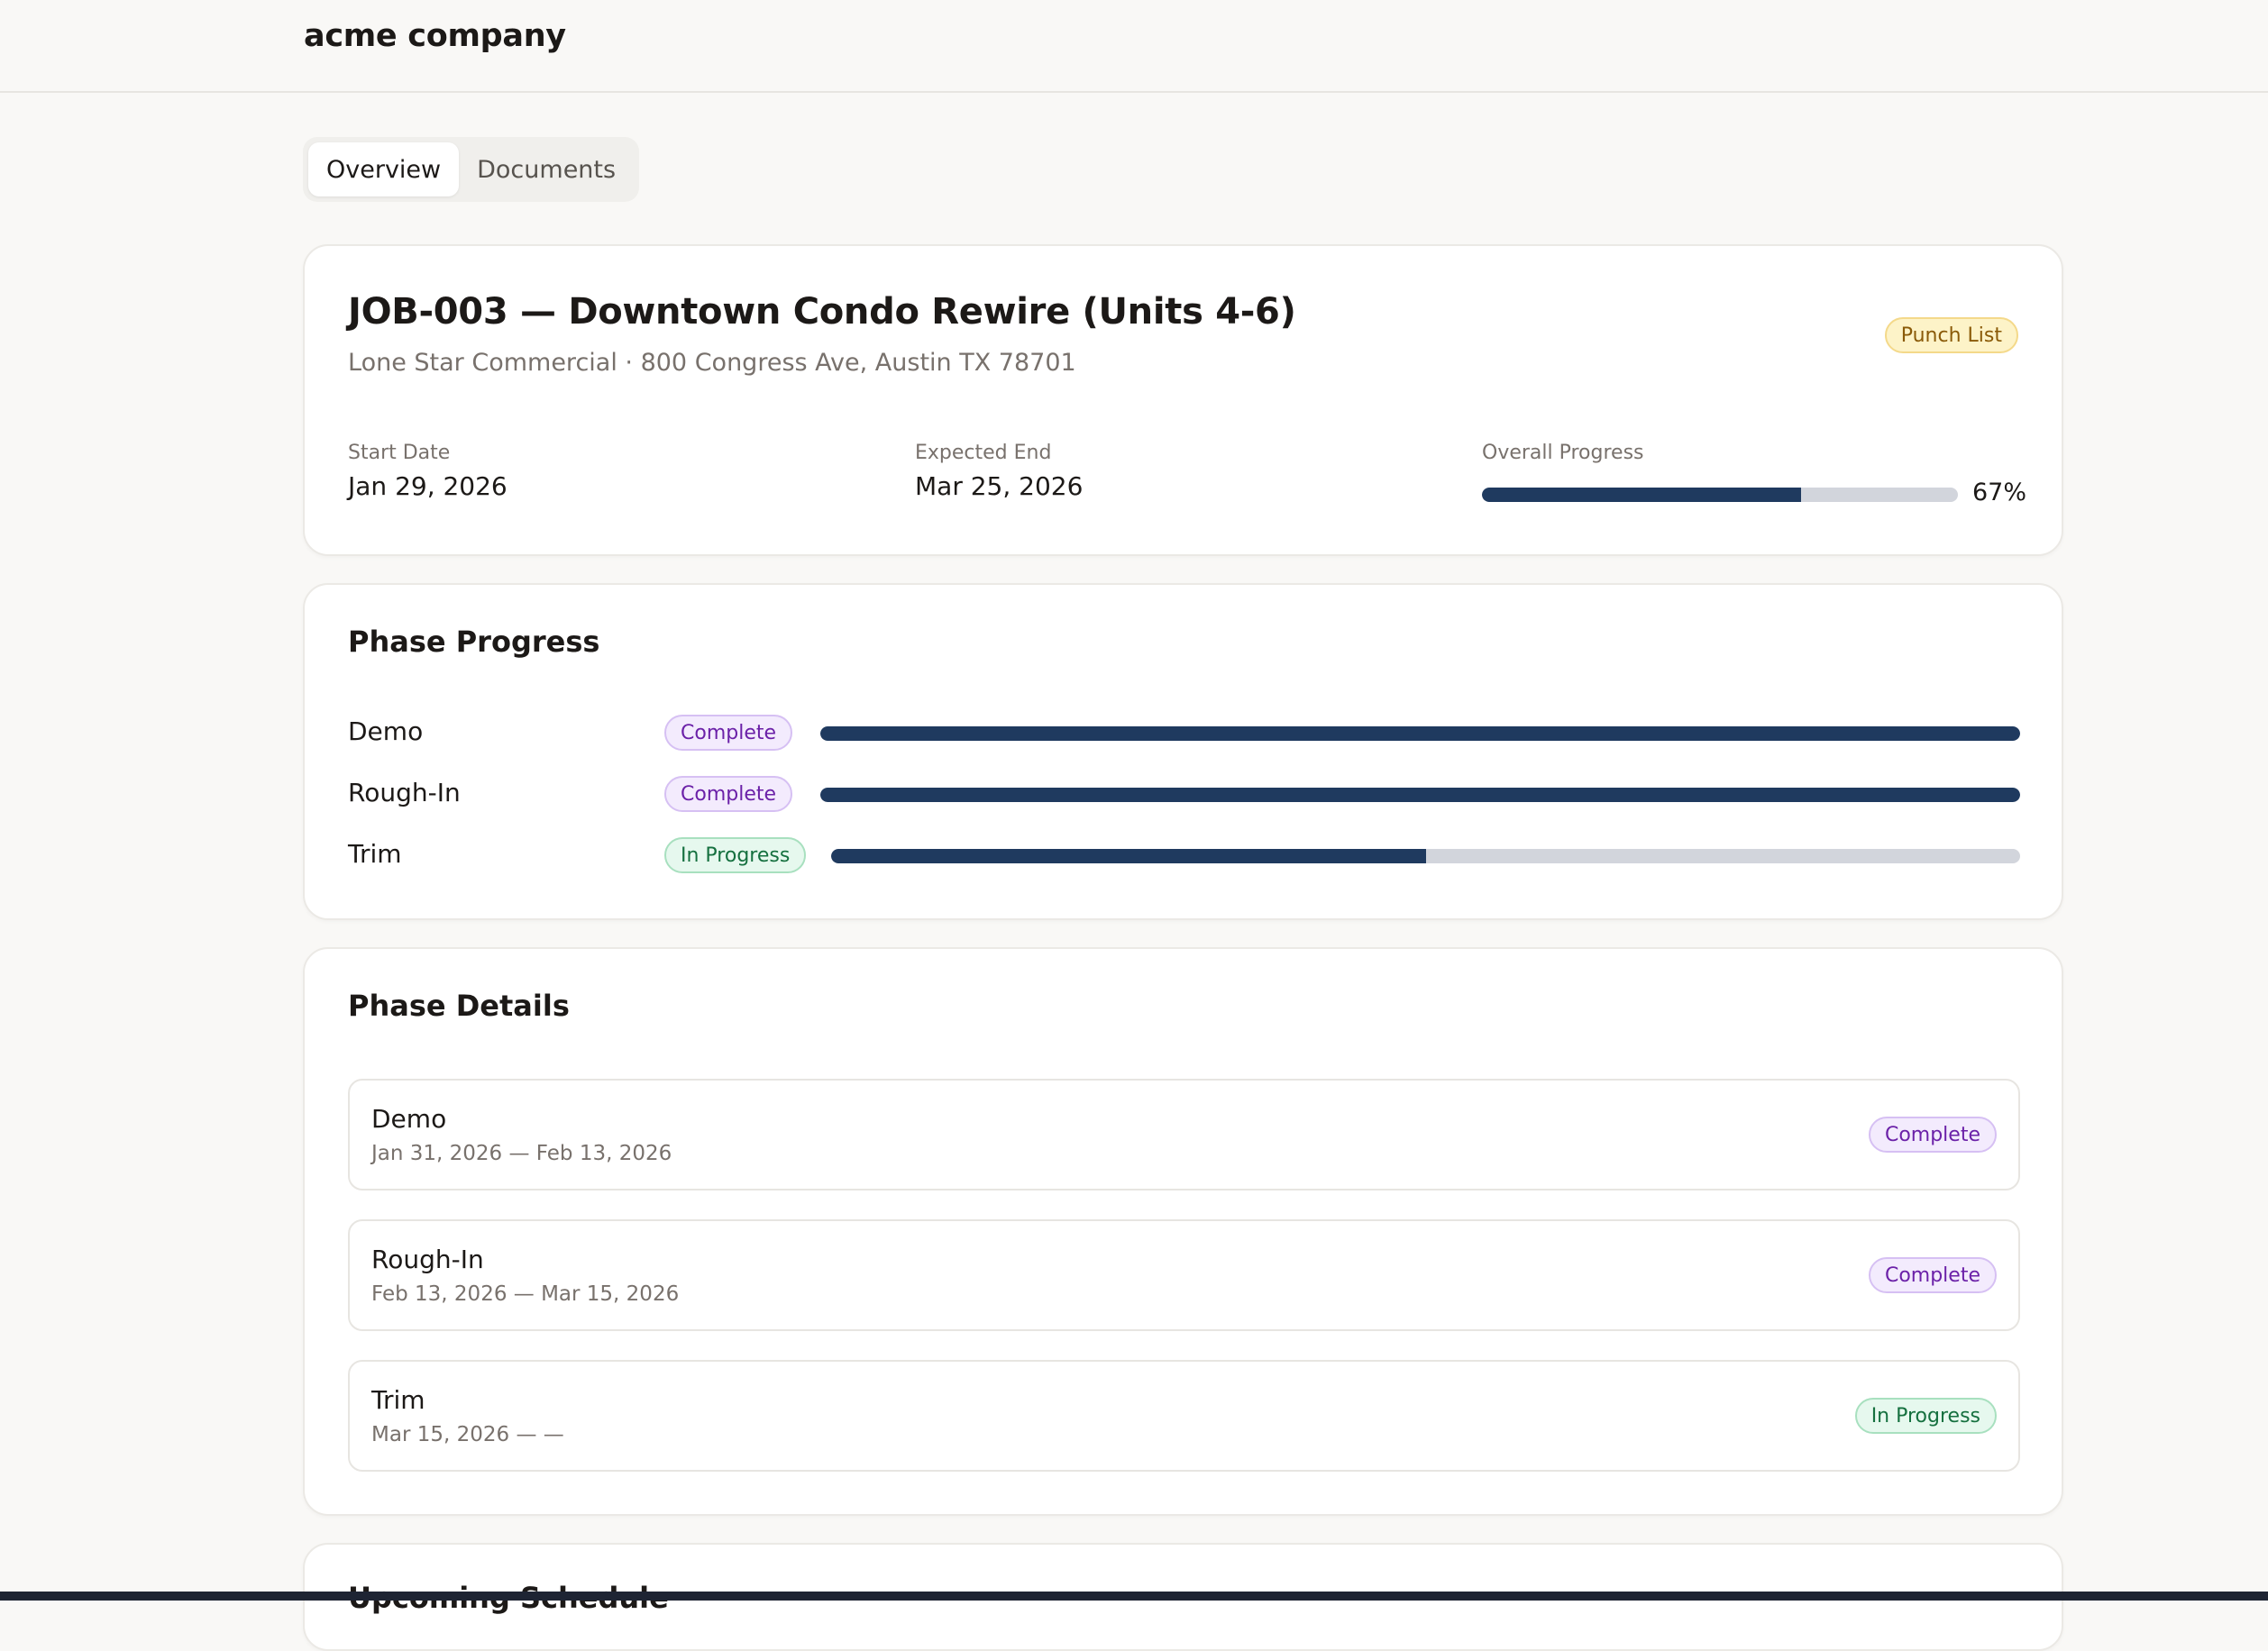  I want to click on top-bar: acme company, so click(1134, 46).